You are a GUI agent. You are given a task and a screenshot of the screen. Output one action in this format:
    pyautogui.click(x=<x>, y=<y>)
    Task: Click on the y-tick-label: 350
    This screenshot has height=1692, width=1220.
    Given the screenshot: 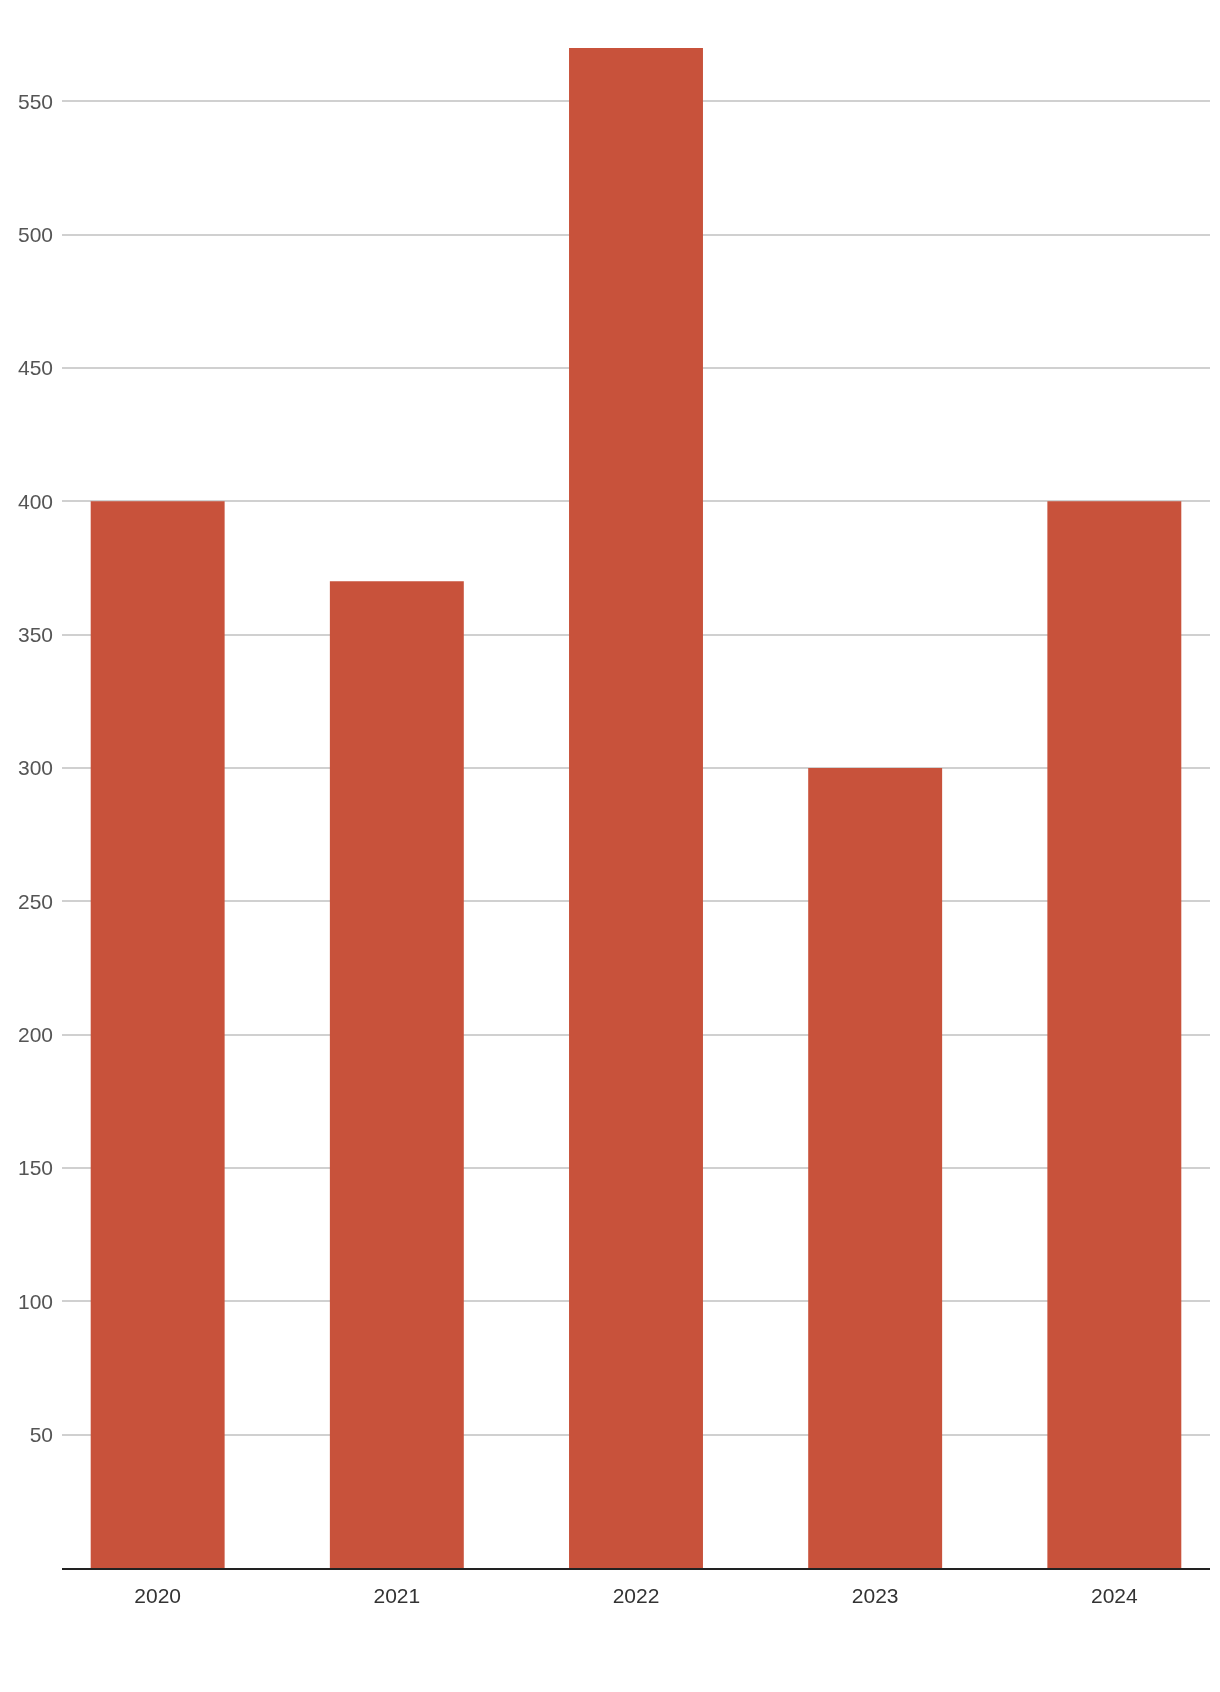 What is the action you would take?
    pyautogui.click(x=35, y=635)
    